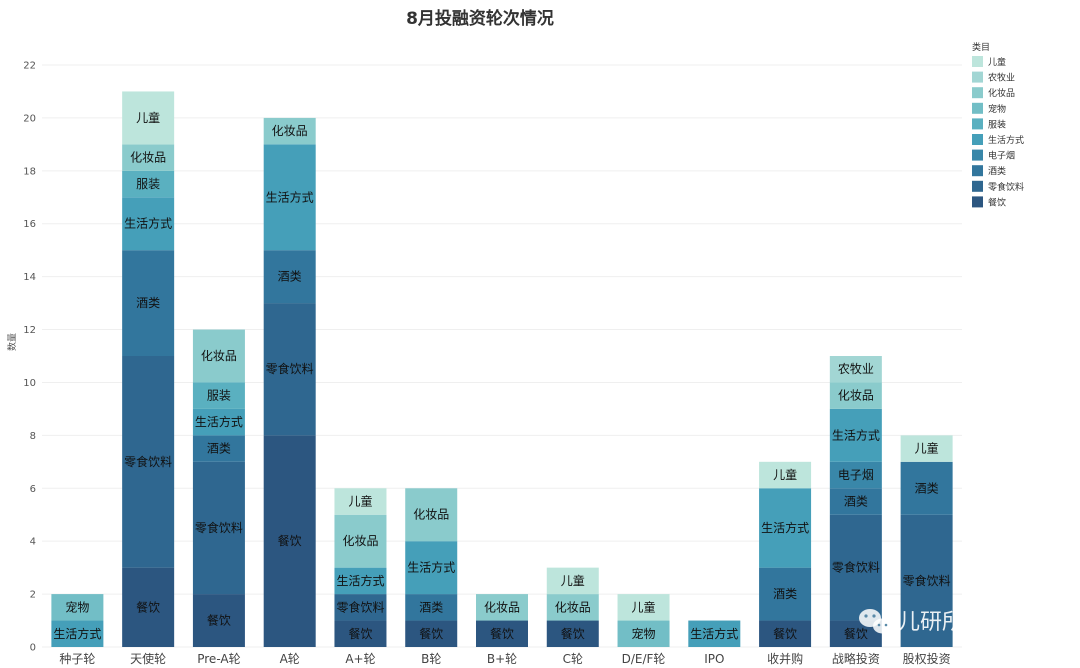 This screenshot has width=1080, height=668. I want to click on watermark-text: 儿研所Club, so click(955, 622).